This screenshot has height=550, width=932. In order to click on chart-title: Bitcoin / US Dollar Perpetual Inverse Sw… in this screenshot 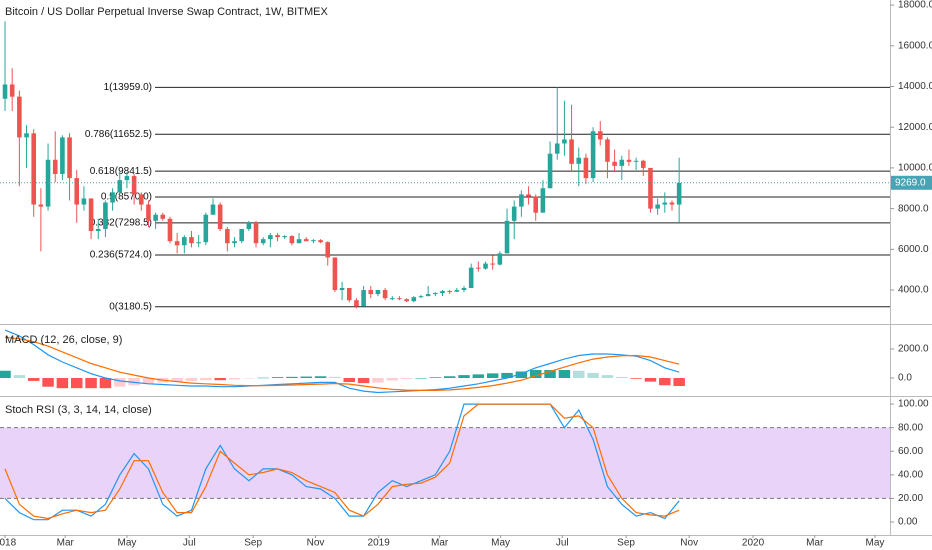, I will do `click(166, 12)`.